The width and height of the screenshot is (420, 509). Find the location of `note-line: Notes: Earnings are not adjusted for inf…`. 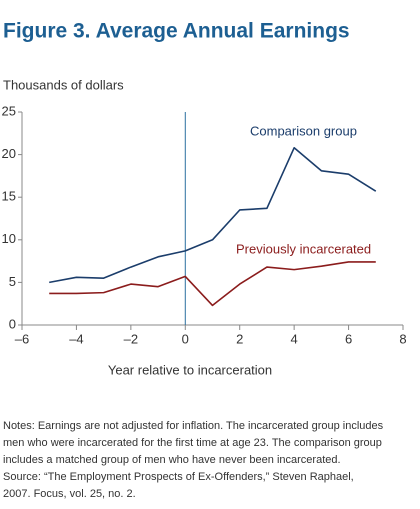

note-line: Notes: Earnings are not adjusted for inf… is located at coordinates (193, 426).